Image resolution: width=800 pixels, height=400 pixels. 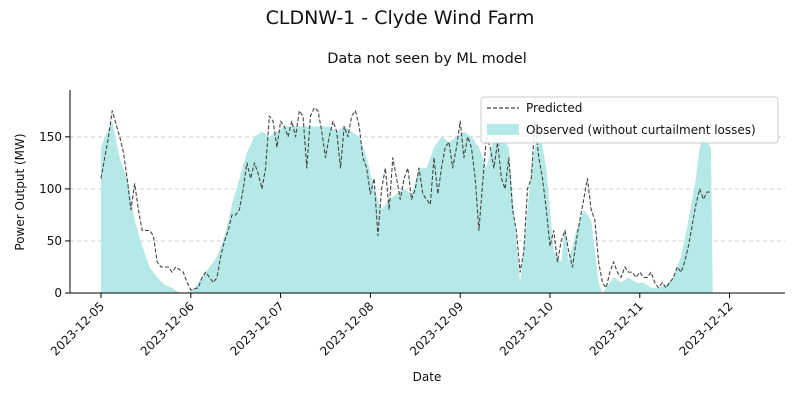 What do you see at coordinates (77, 328) in the screenshot?
I see `x-tick-label: 2023-12-05` at bounding box center [77, 328].